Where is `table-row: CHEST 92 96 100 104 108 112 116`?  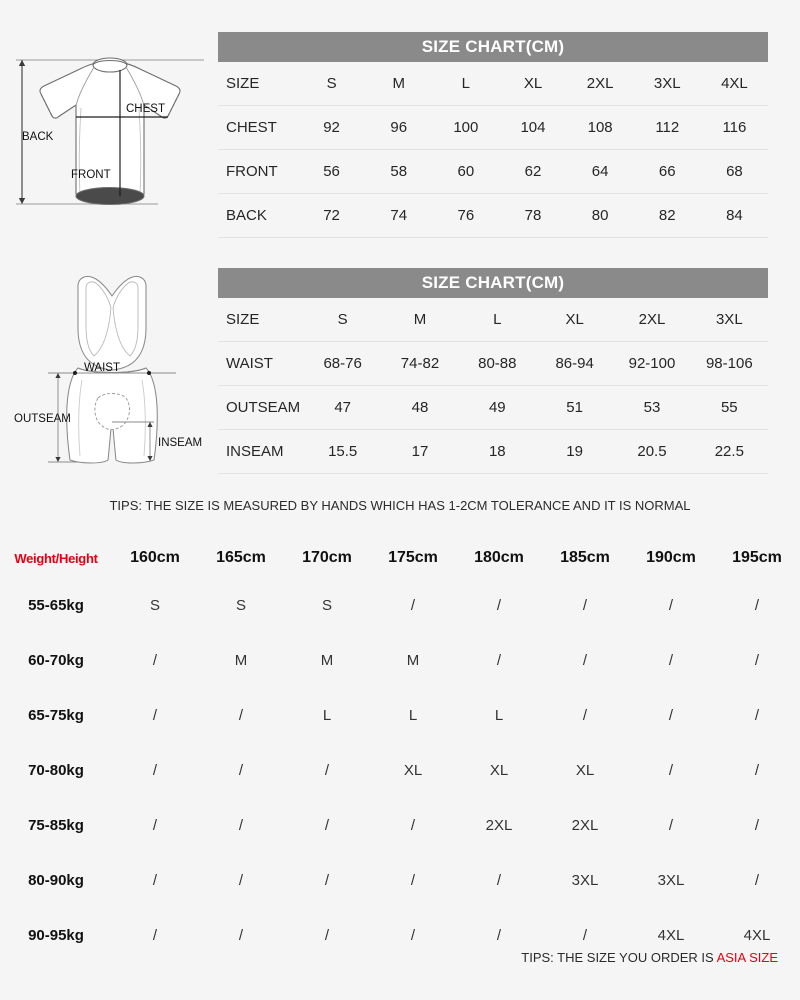 table-row: CHEST 92 96 100 104 108 112 116 is located at coordinates (493, 127).